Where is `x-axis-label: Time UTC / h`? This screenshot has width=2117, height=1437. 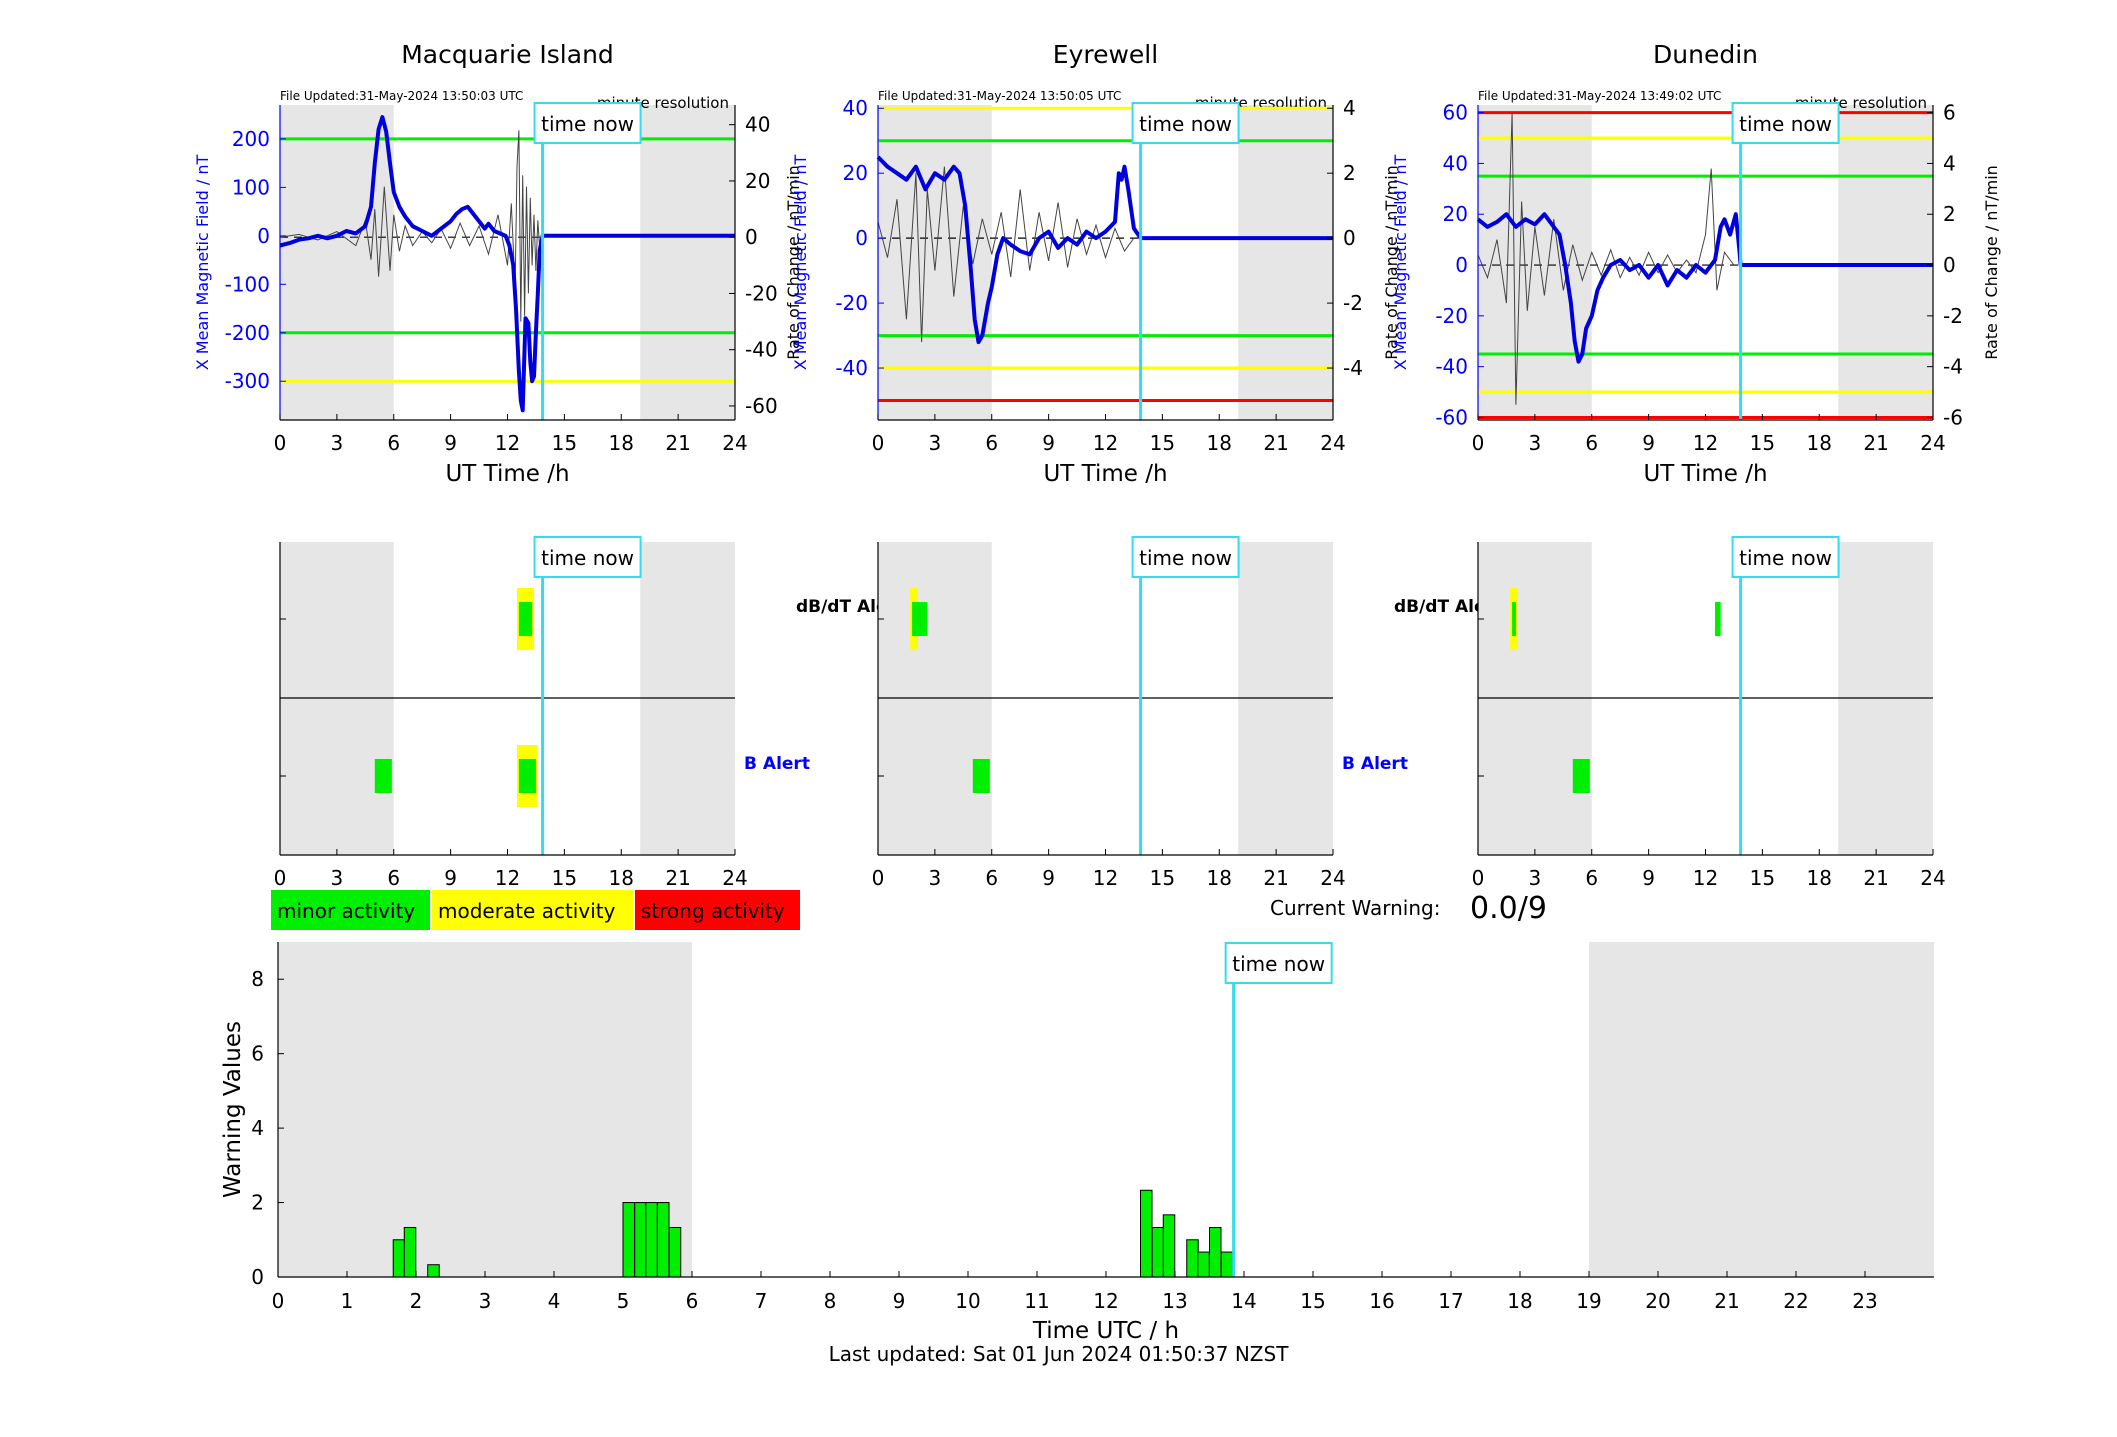 x-axis-label: Time UTC / h is located at coordinates (1105, 1331).